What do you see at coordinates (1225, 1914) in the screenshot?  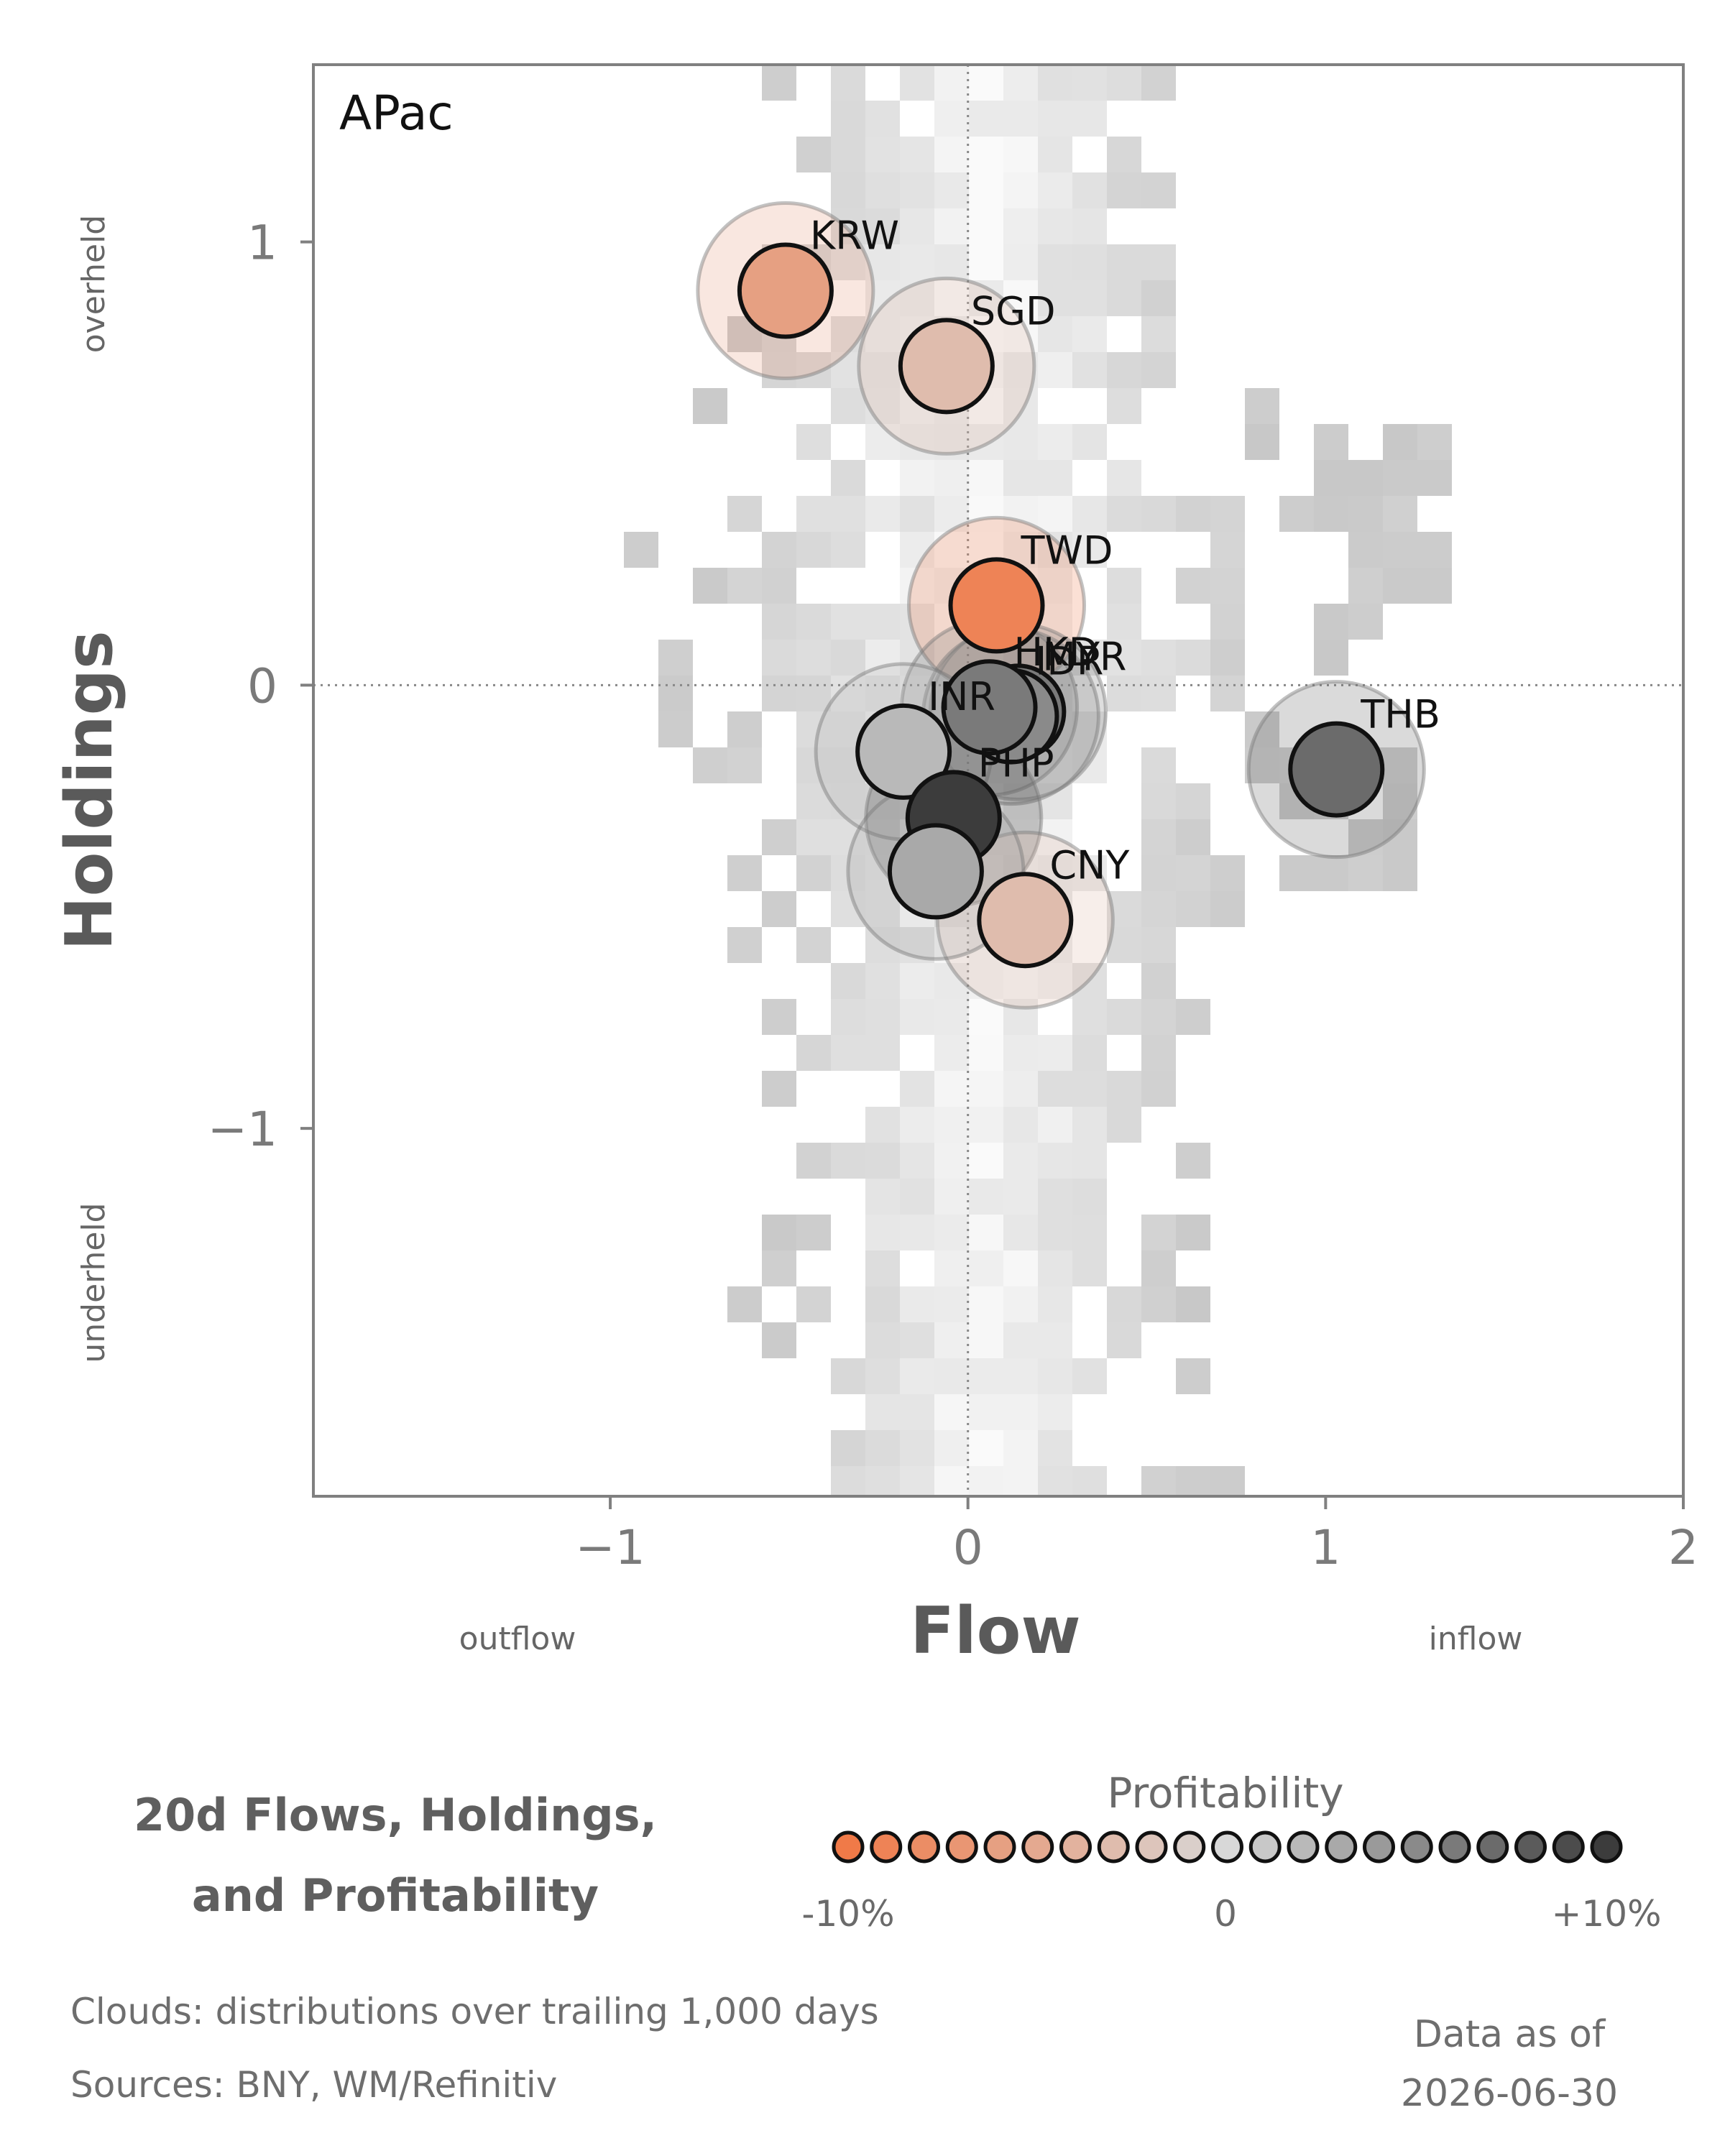 I see `legend-mid-label: 0` at bounding box center [1225, 1914].